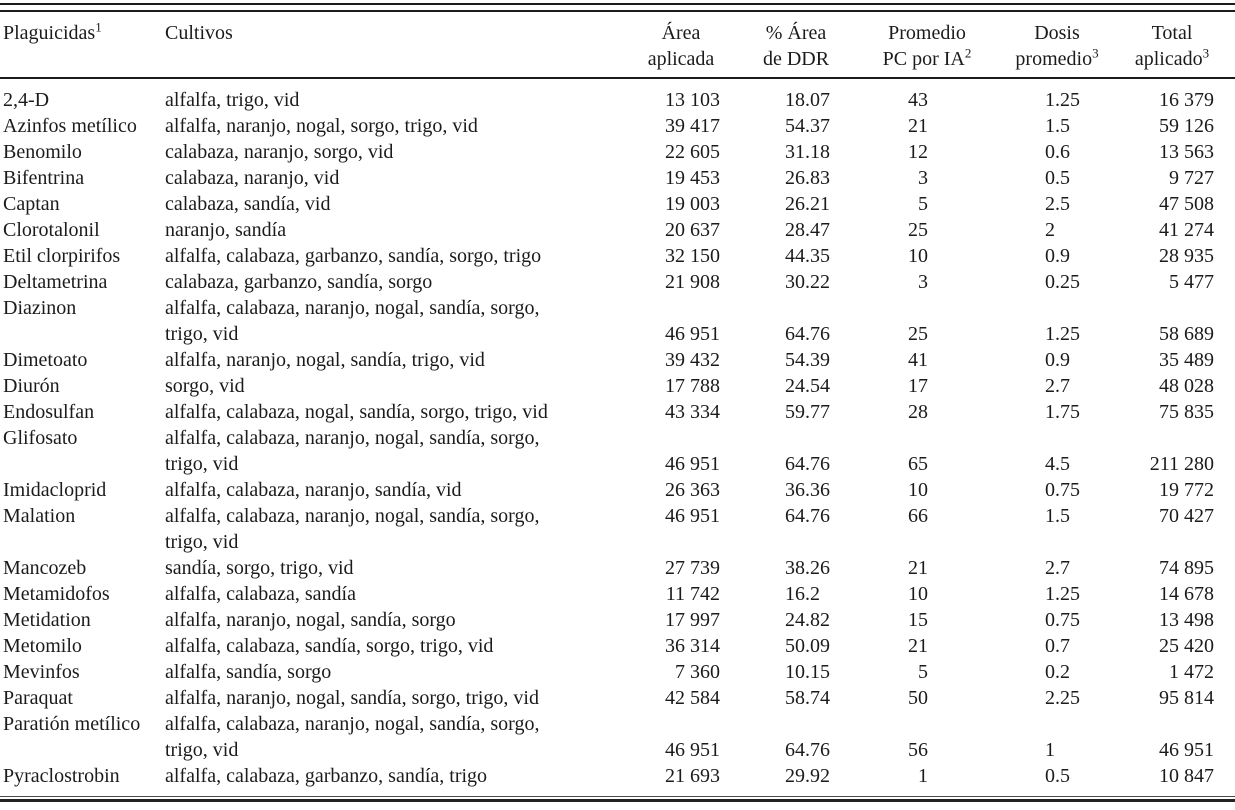  I want to click on crops-line: alfalfa, sandía, sorgo, so click(248, 672).